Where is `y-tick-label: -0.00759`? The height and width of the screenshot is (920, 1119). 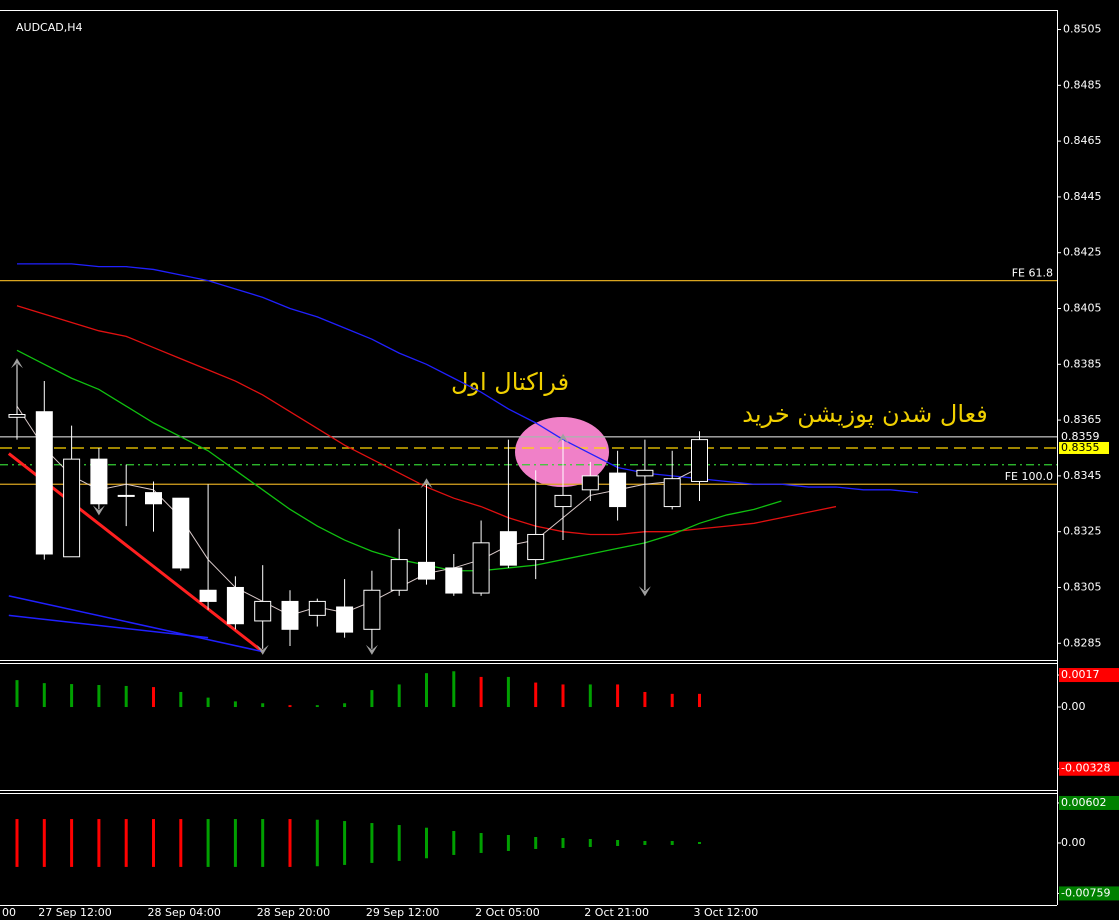 y-tick-label: -0.00759 is located at coordinates (1085, 892).